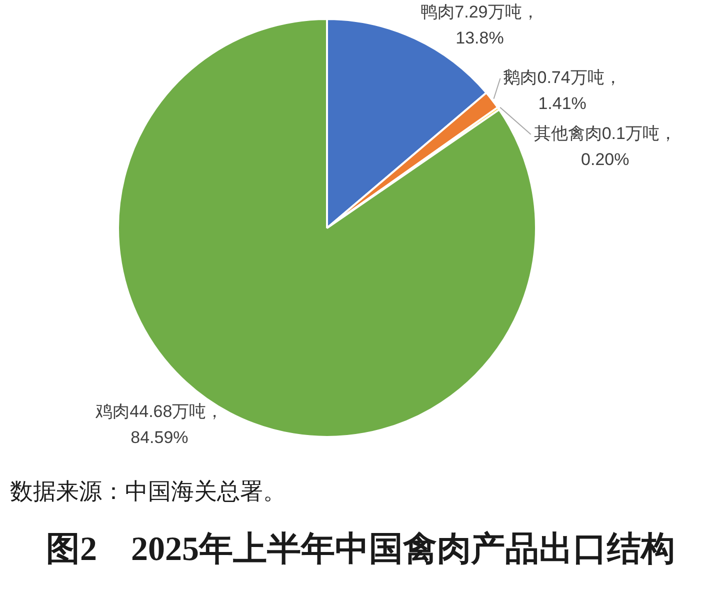 The height and width of the screenshot is (608, 721). What do you see at coordinates (479, 25) in the screenshot?
I see `slice-label: 鸭肉7.29万吨， 13.8%` at bounding box center [479, 25].